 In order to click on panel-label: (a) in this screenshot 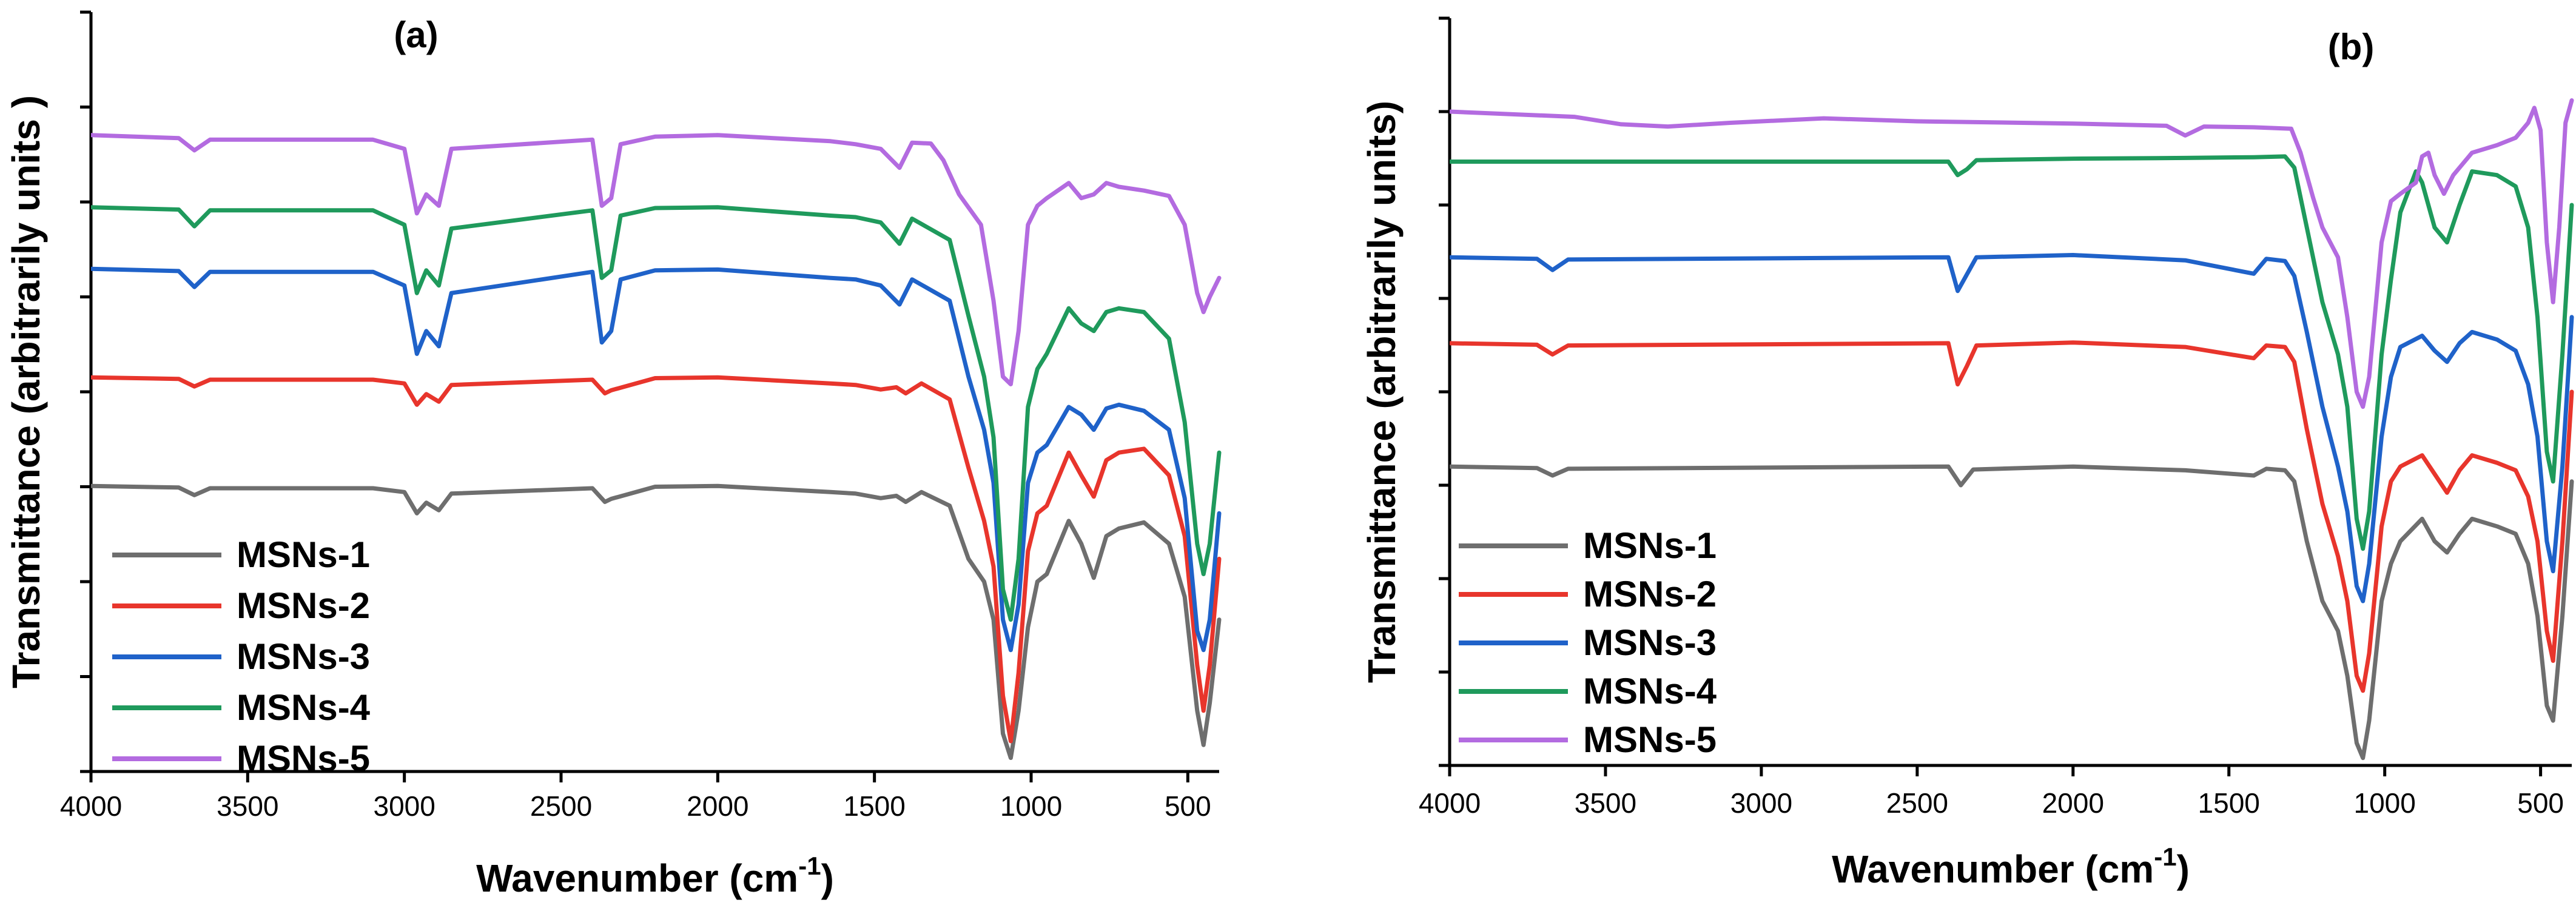, I will do `click(416, 35)`.